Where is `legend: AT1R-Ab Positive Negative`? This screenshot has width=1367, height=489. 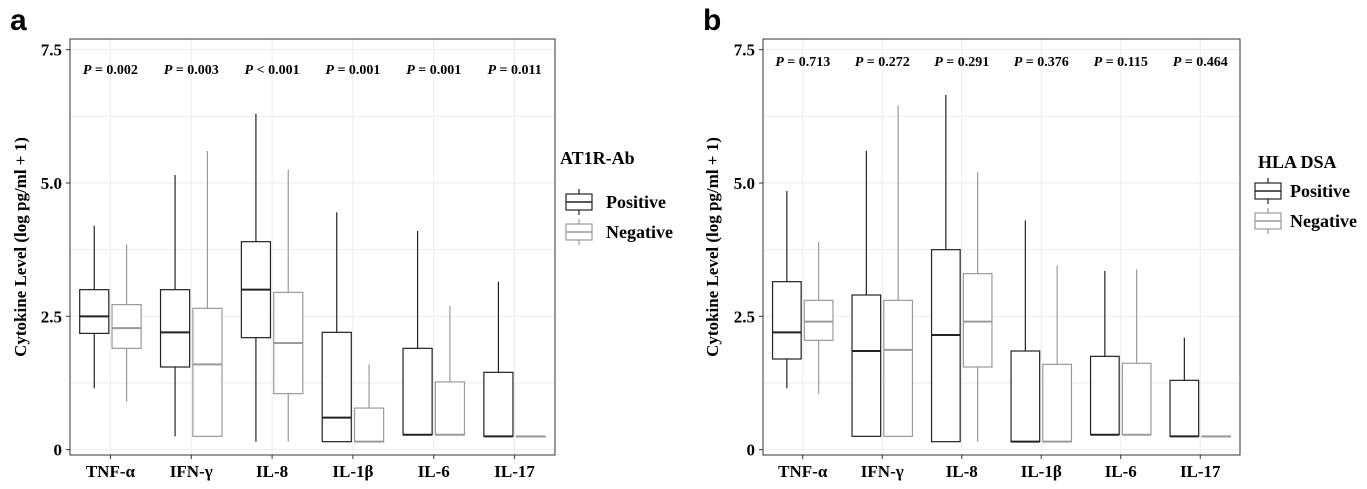
legend: AT1R-Ab Positive Negative is located at coordinates (616, 196).